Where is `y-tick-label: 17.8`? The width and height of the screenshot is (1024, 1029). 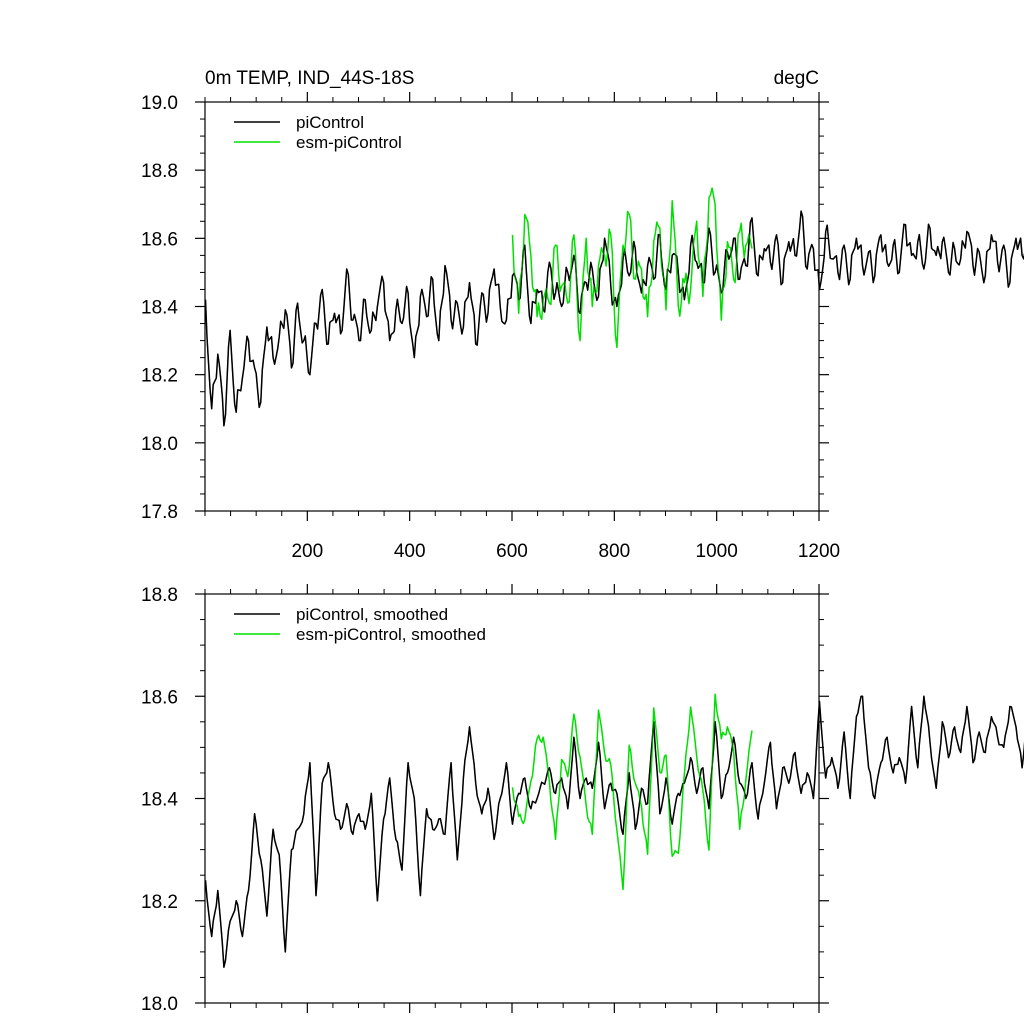 y-tick-label: 17.8 is located at coordinates (159, 512).